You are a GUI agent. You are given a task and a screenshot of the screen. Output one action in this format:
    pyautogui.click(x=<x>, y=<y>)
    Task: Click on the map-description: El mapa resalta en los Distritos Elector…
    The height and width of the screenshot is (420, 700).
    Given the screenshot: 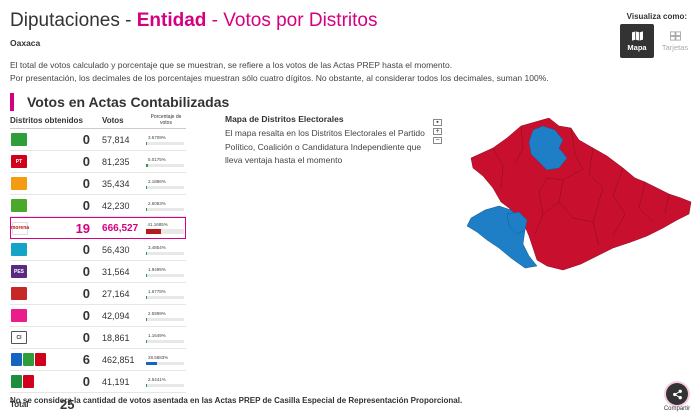 What is the action you would take?
    pyautogui.click(x=325, y=146)
    